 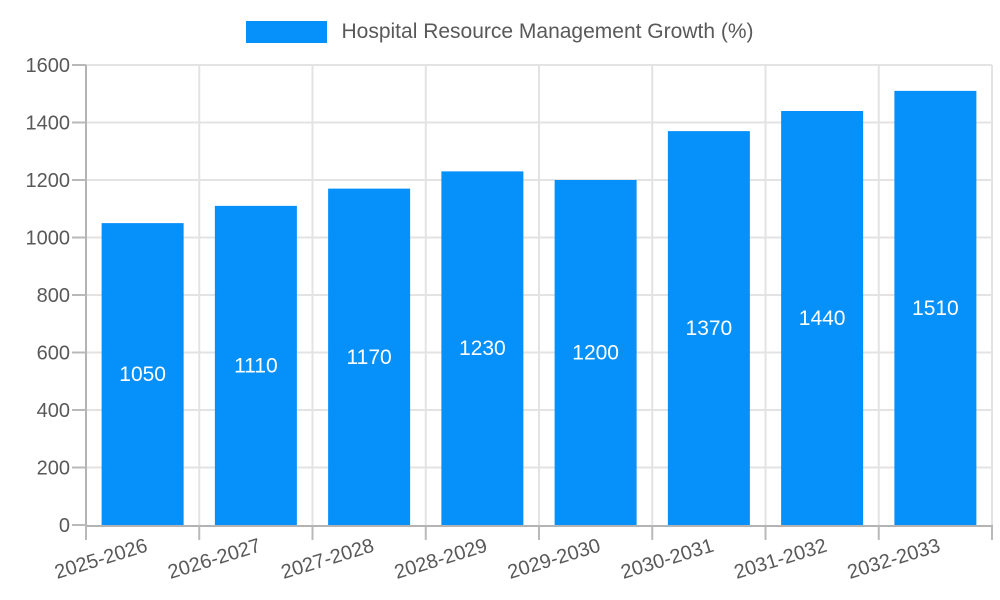 What do you see at coordinates (64, 526) in the screenshot?
I see `y-axis-tick-label: 0` at bounding box center [64, 526].